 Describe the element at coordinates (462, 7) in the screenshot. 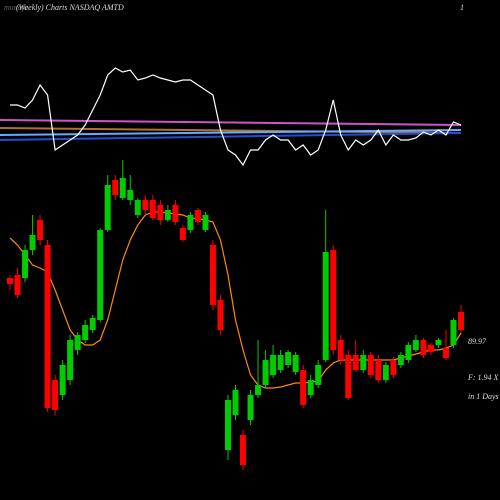

I see `corner-label: 1` at that location.